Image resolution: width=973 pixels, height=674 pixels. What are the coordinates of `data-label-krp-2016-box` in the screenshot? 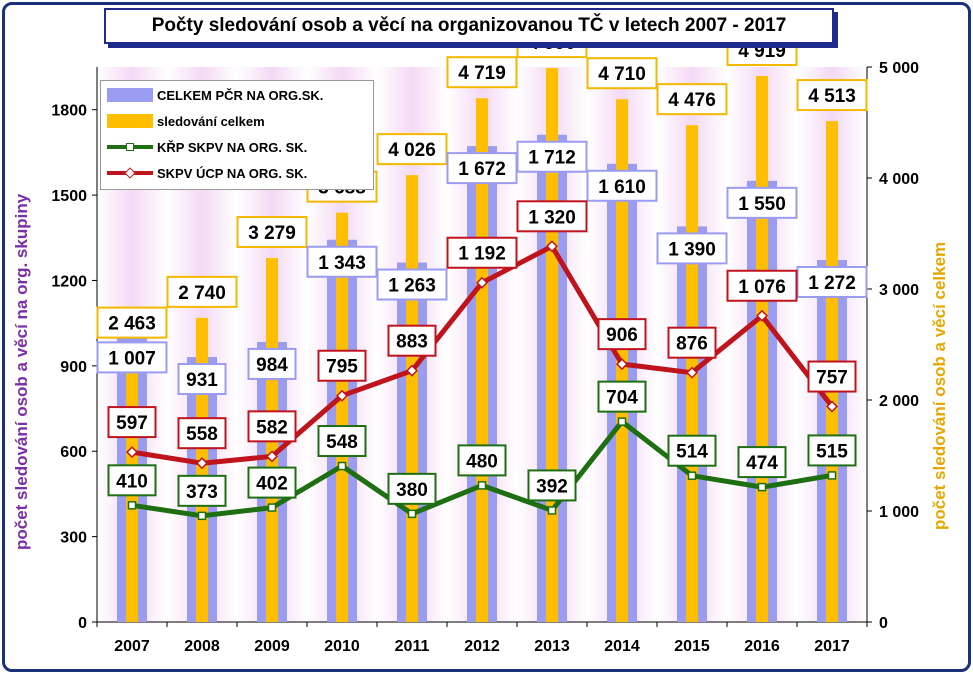 It's located at (762, 462).